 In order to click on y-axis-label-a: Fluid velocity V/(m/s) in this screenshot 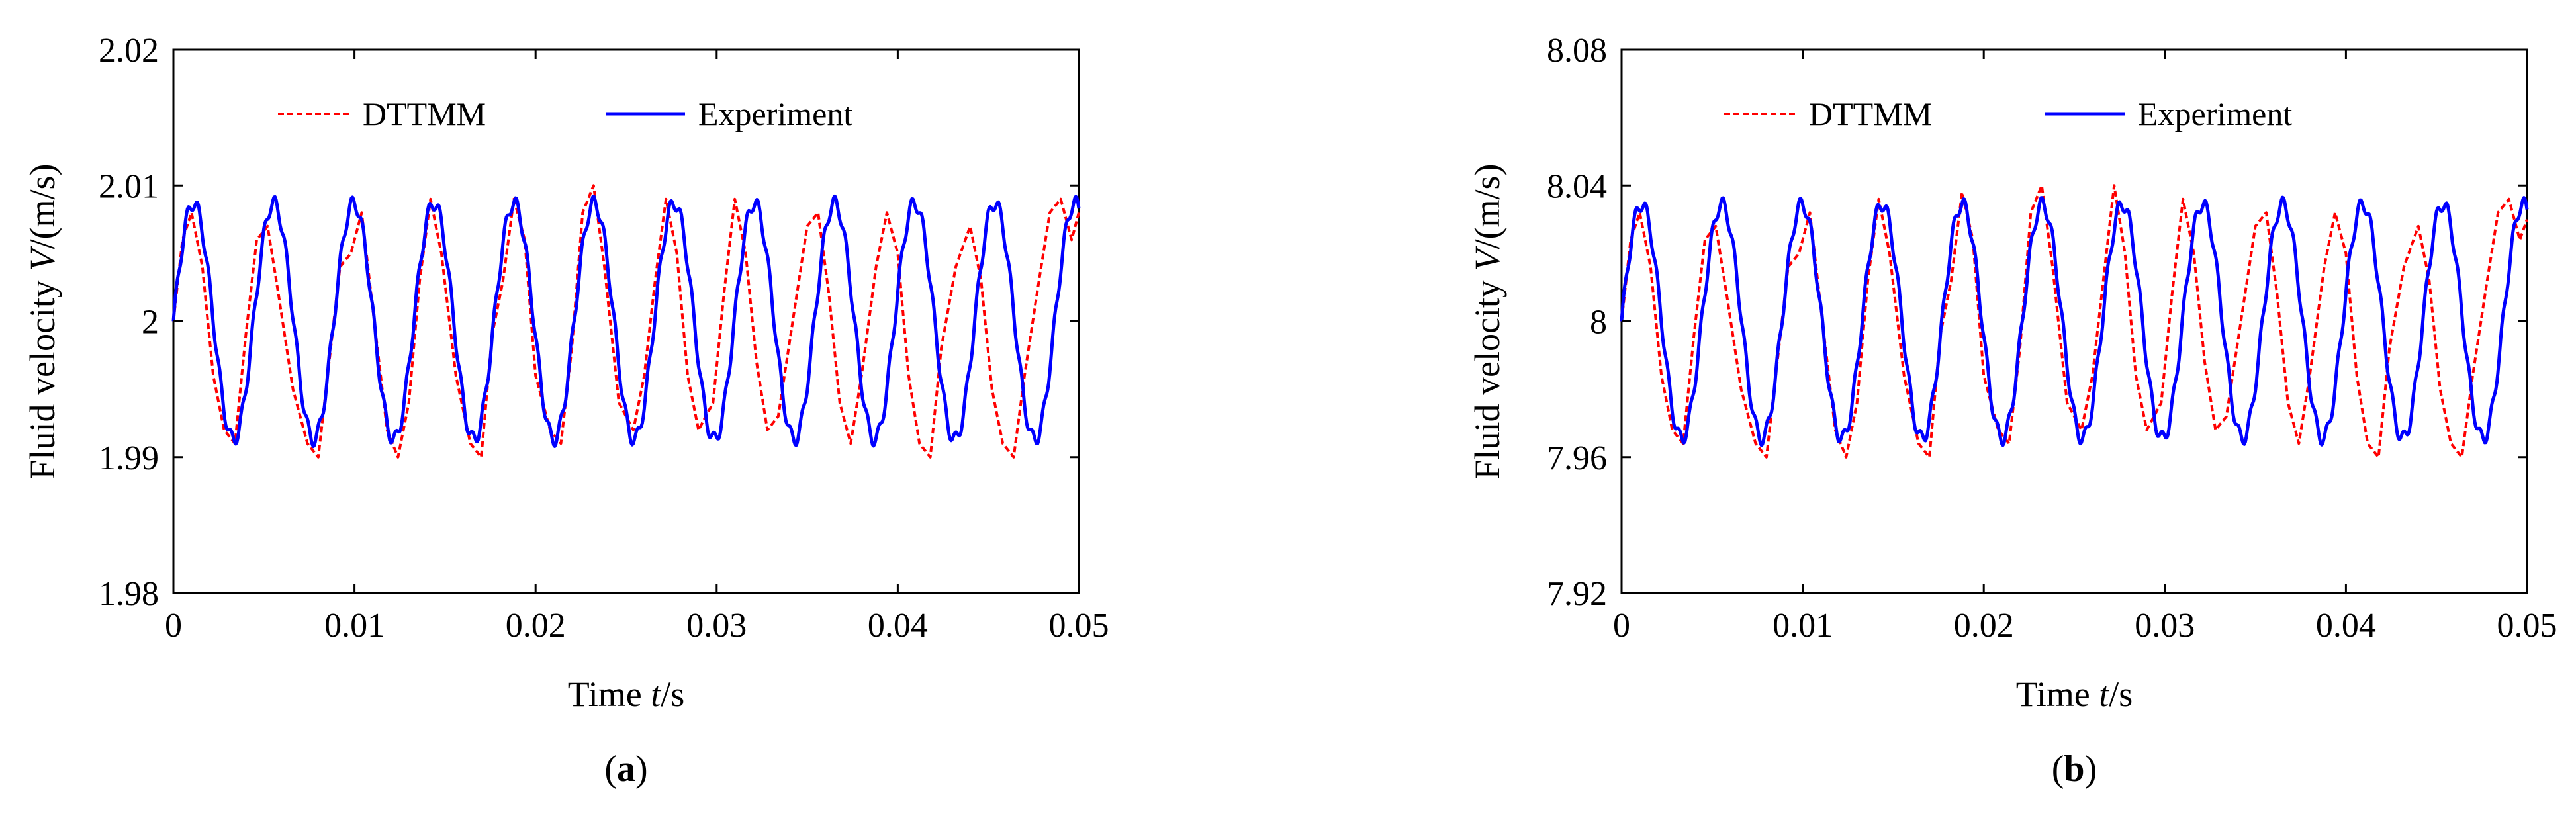, I will do `click(42, 322)`.